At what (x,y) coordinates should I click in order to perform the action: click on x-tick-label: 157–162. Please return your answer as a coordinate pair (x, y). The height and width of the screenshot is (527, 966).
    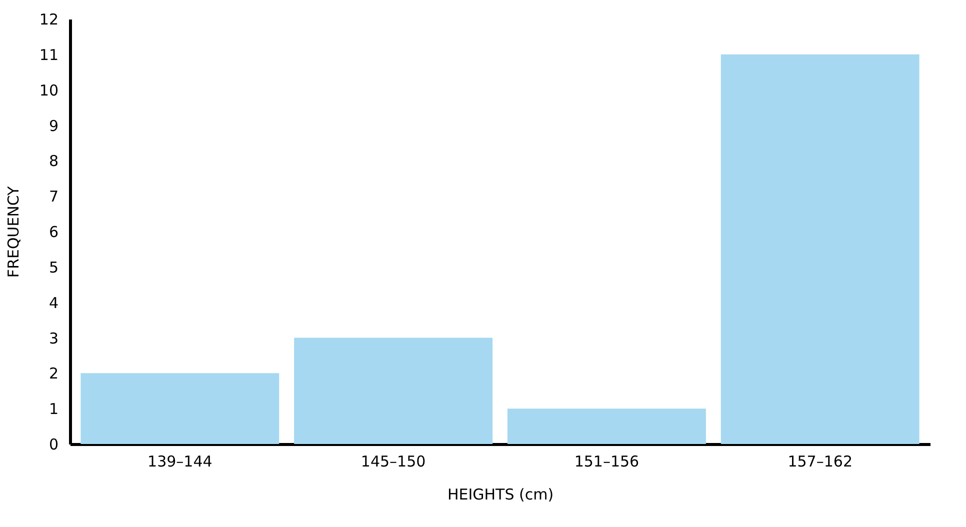
    Looking at the image, I should click on (820, 461).